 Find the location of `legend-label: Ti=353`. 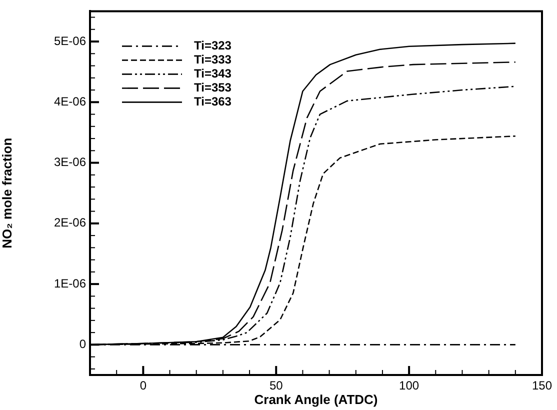

legend-label: Ti=353 is located at coordinates (213, 87).